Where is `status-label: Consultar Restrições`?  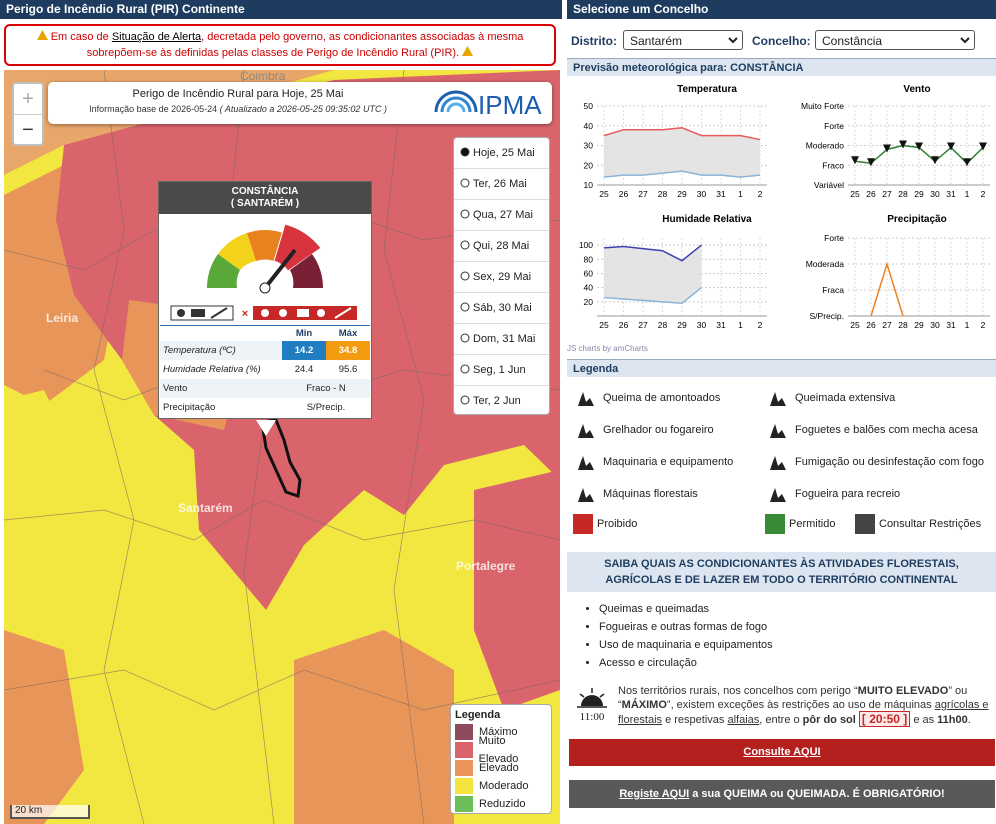
status-label: Consultar Restrições is located at coordinates (930, 524).